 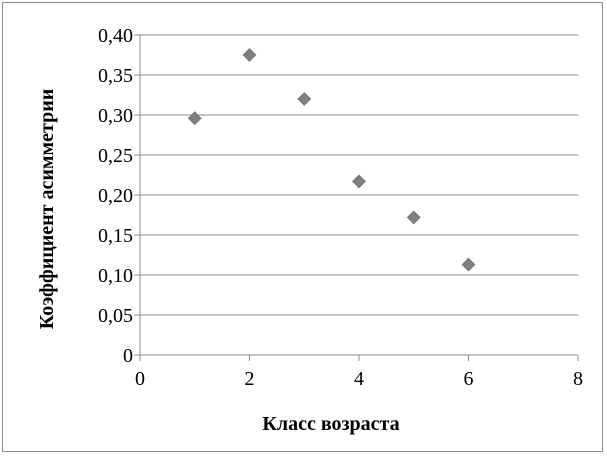 I want to click on y-tick-label: 0,40, so click(x=115, y=36).